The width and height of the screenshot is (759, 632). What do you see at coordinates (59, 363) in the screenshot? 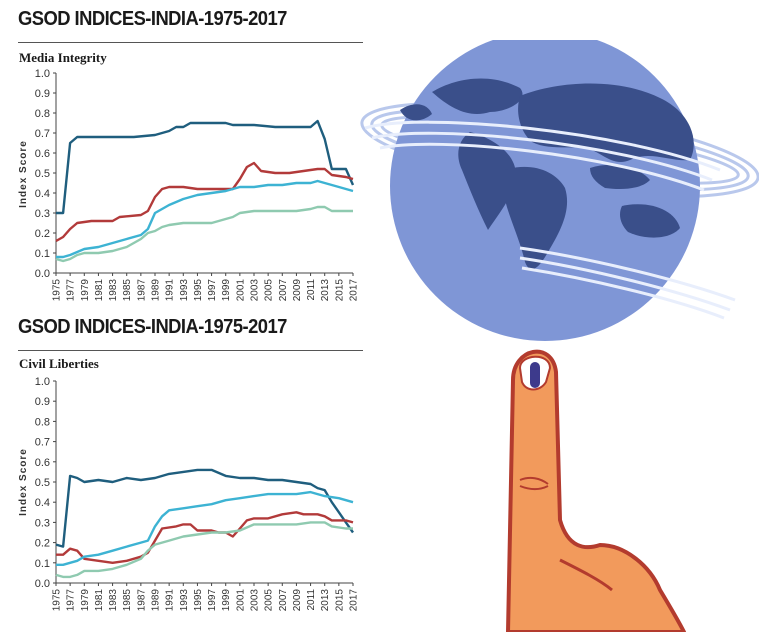
I see `chart-2-subtitle: Civil Liberties` at bounding box center [59, 363].